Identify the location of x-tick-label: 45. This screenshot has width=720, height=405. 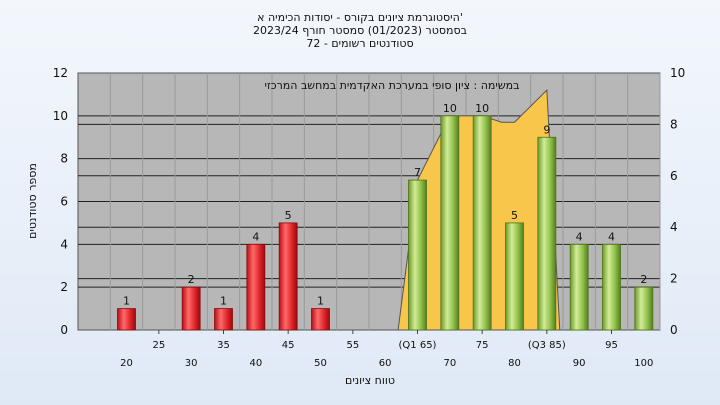
(288, 345).